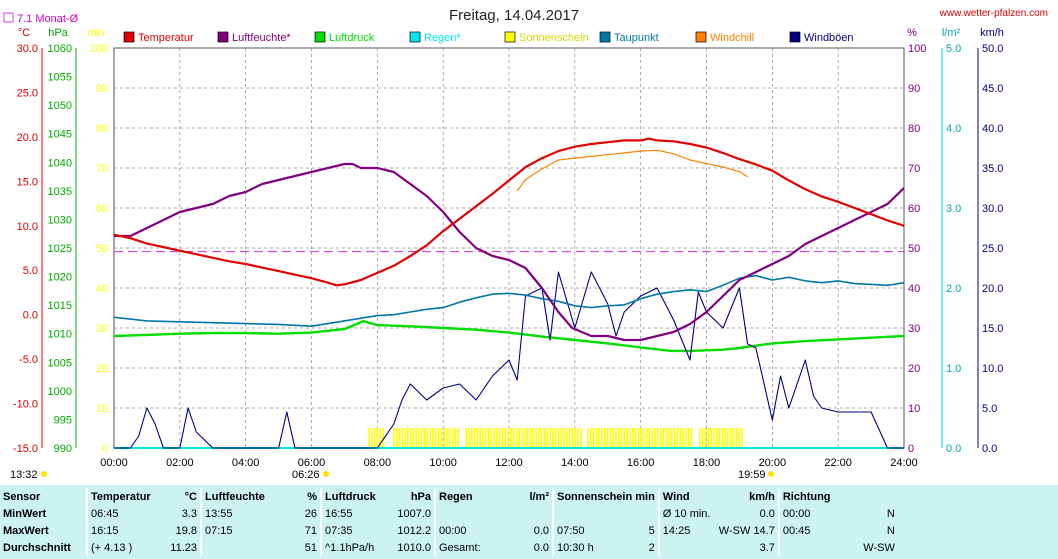  Describe the element at coordinates (953, 289) in the screenshot. I see `tick-label: 2.0` at that location.